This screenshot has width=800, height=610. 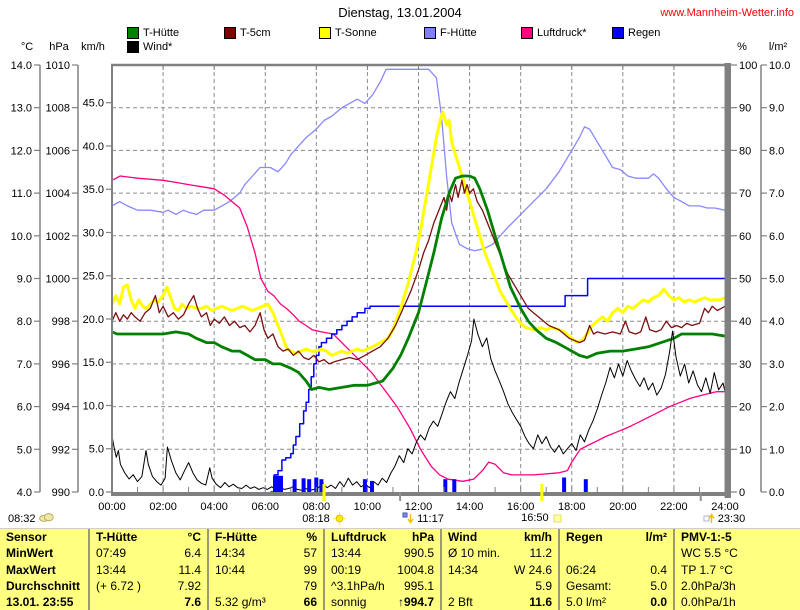 What do you see at coordinates (742, 47) in the screenshot?
I see `axis-unit-pct: %` at bounding box center [742, 47].